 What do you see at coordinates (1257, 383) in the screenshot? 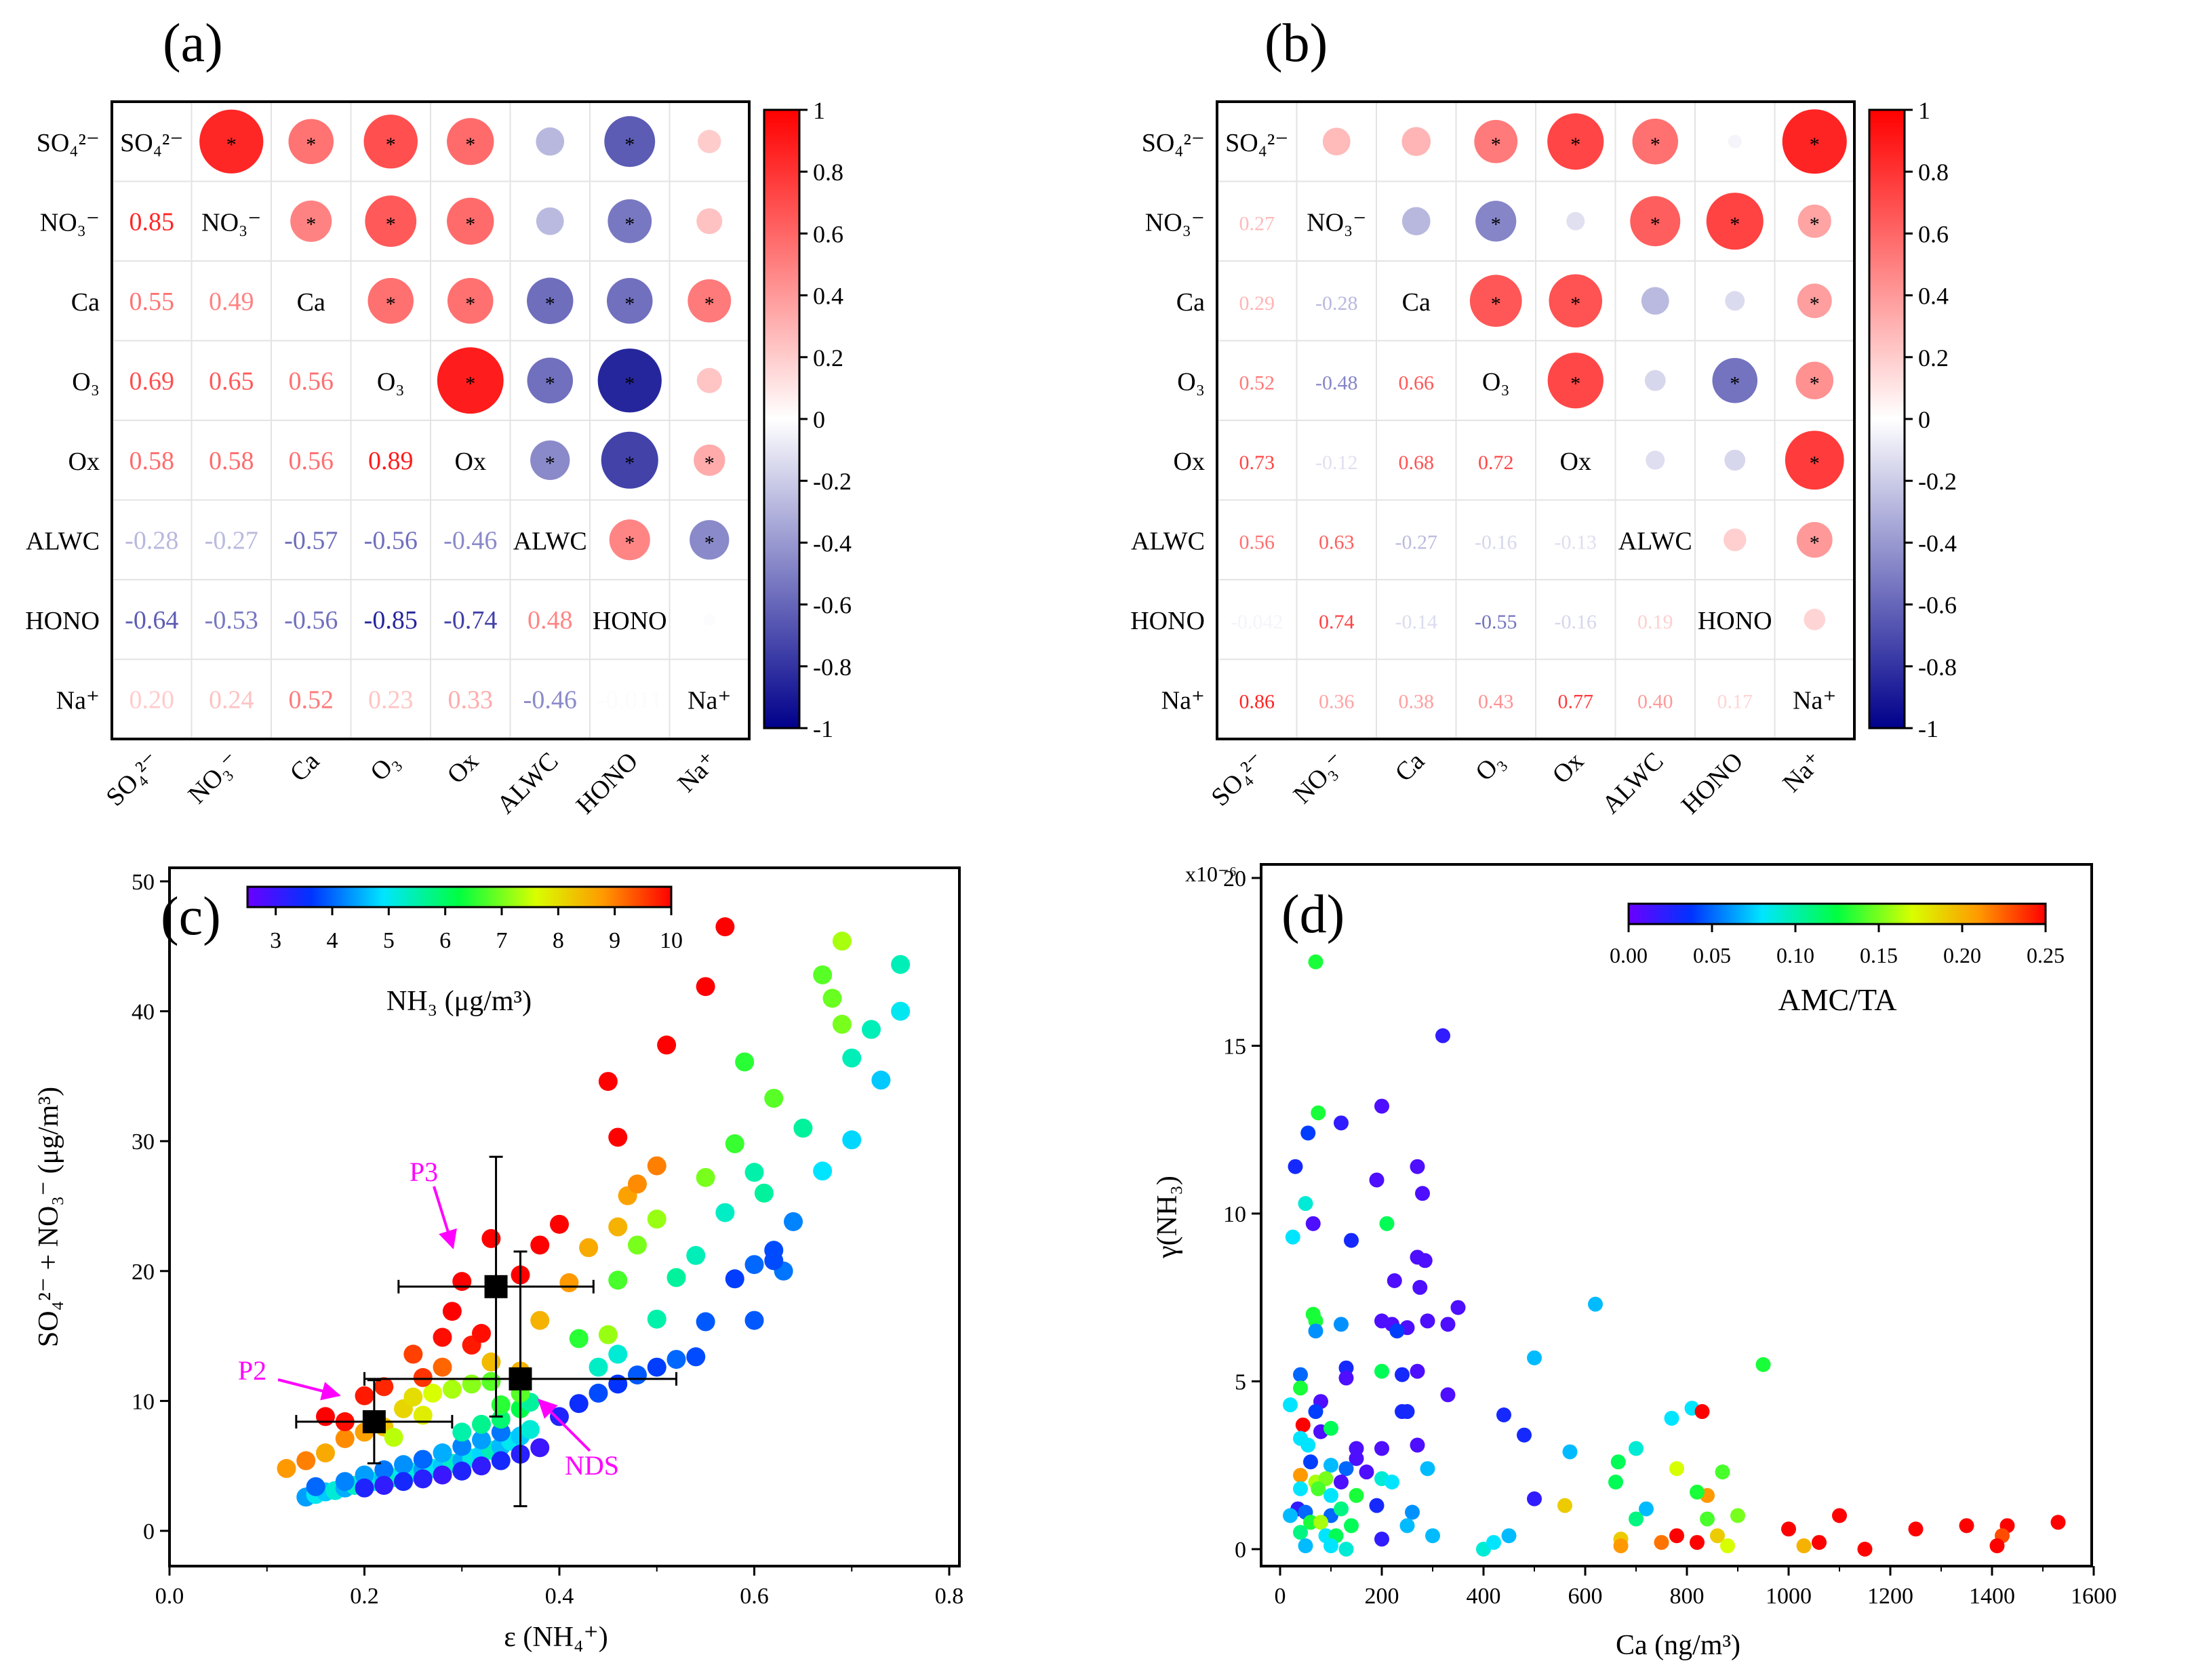
I see `correlation-value: 0.52` at bounding box center [1257, 383].